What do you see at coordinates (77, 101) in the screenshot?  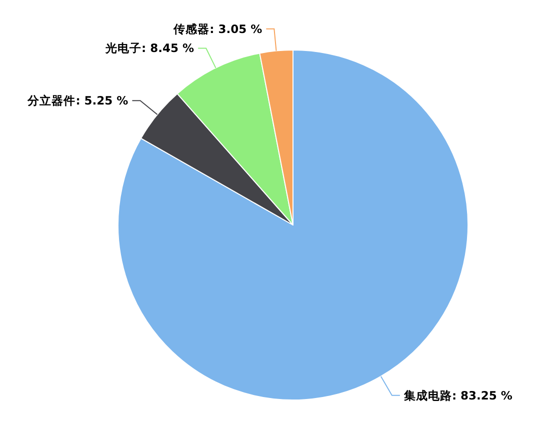 I see `slice-label: 分立器件: 5.25 %` at bounding box center [77, 101].